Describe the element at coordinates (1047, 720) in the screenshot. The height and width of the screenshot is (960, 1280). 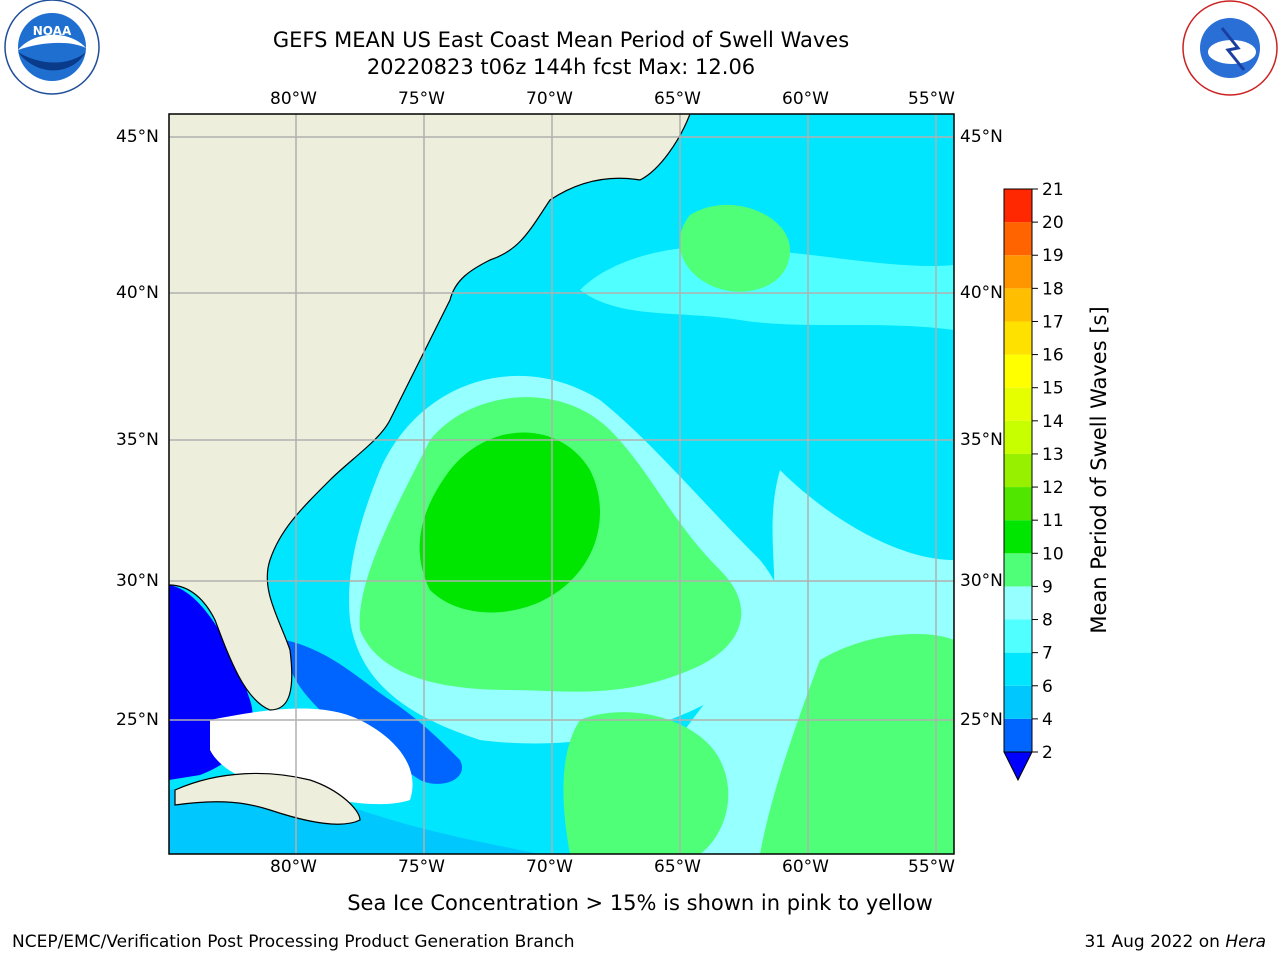
I see `colorbar-tick-label: 4` at that location.